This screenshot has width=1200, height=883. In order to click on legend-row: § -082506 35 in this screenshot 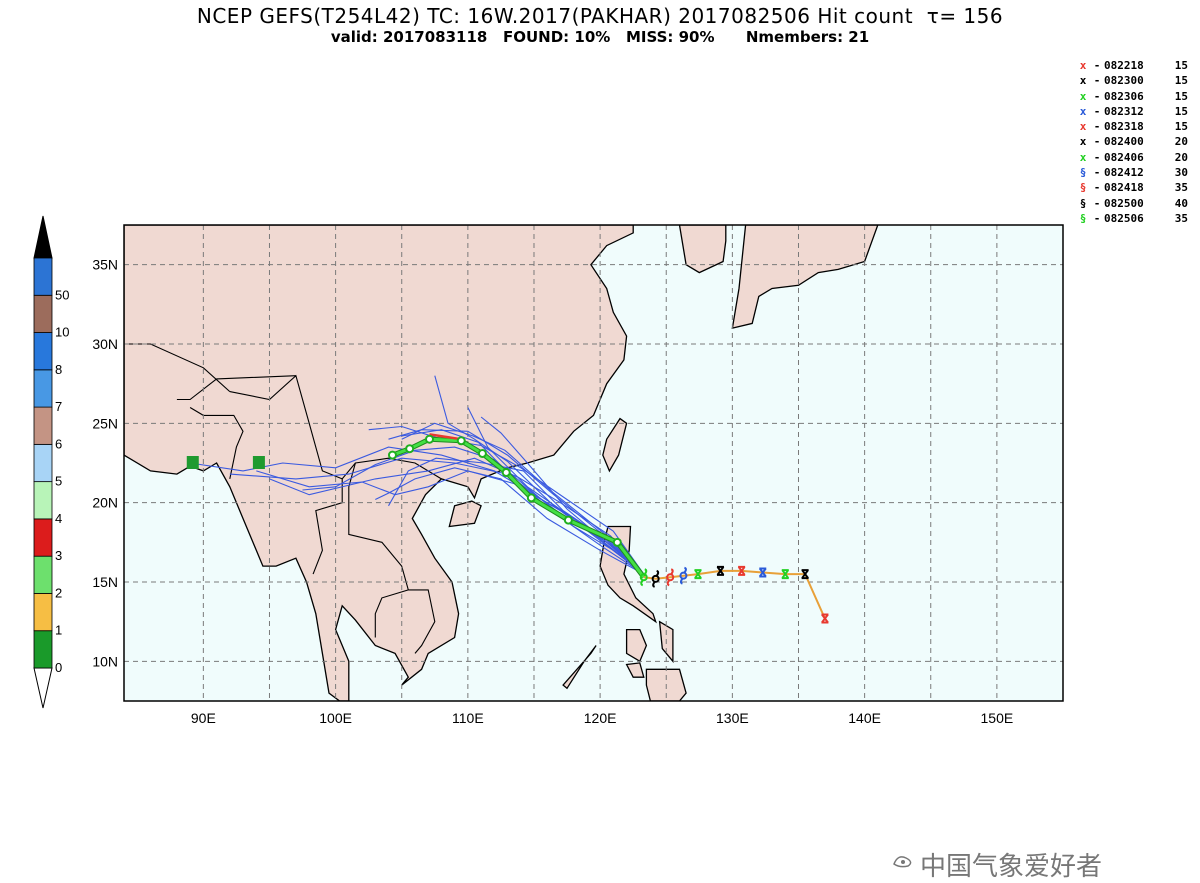, I will do `click(1138, 218)`.